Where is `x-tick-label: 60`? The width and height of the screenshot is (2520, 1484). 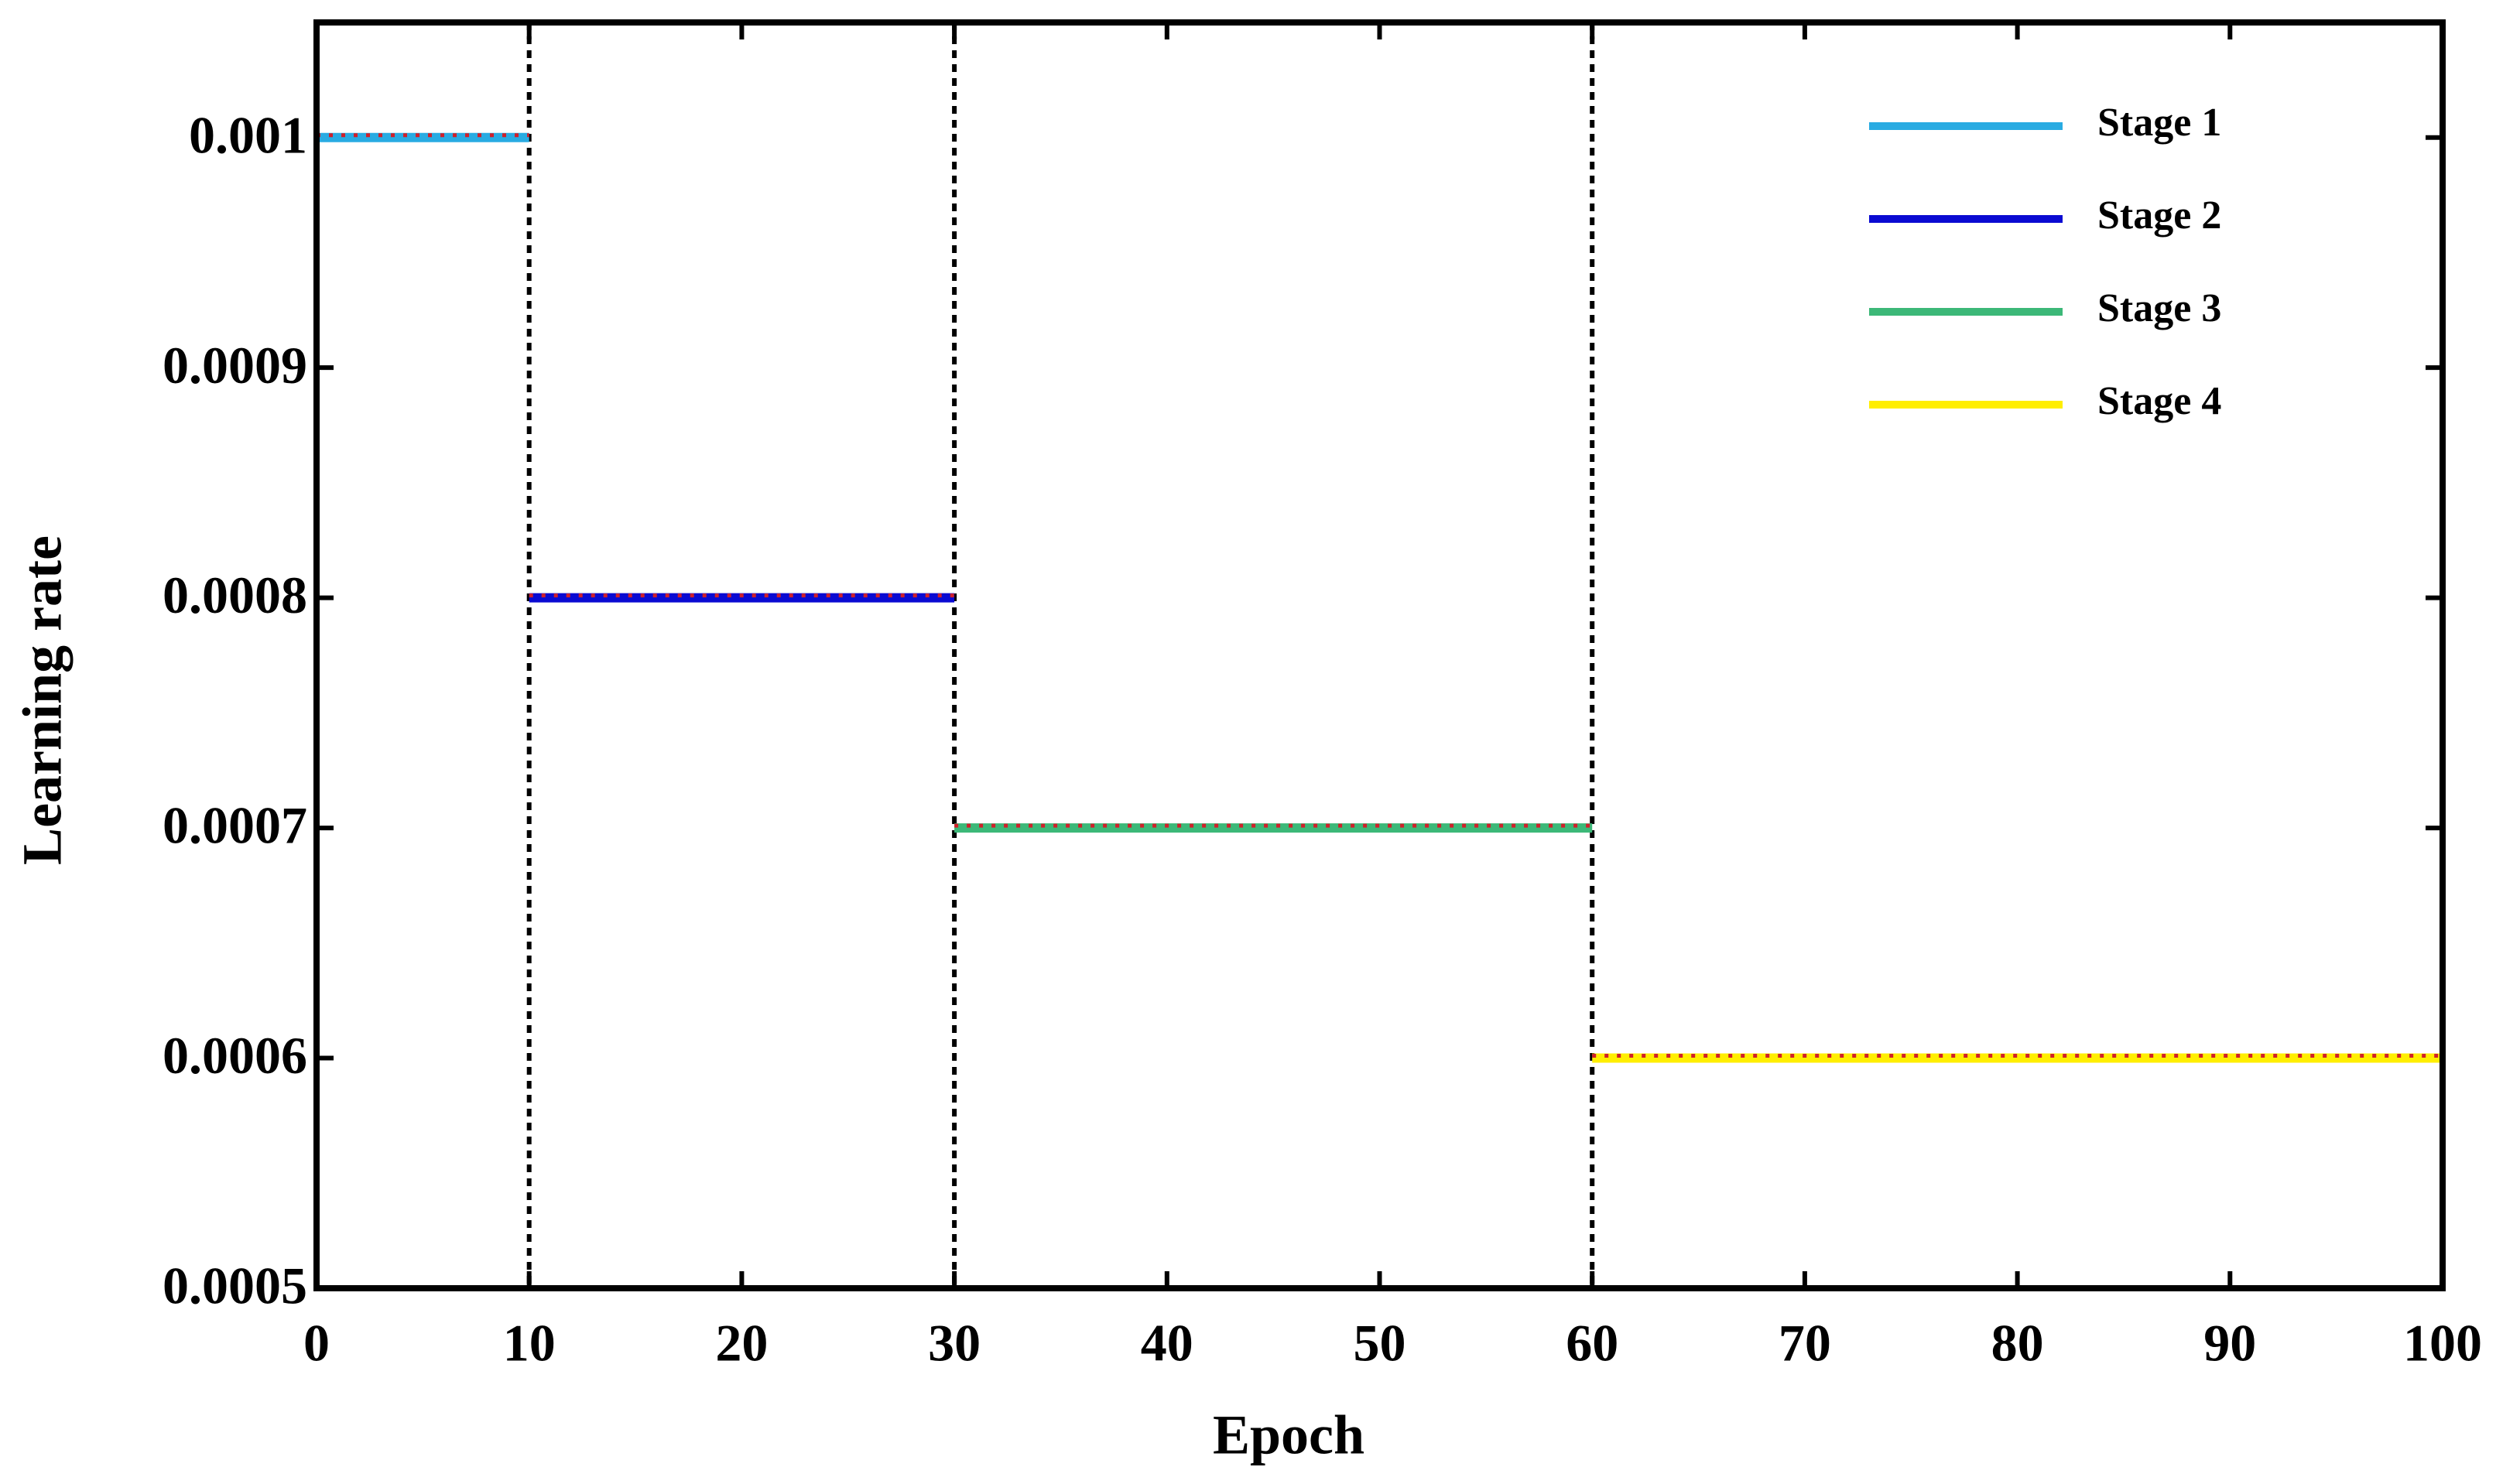
x-tick-label: 60 is located at coordinates (1592, 1344).